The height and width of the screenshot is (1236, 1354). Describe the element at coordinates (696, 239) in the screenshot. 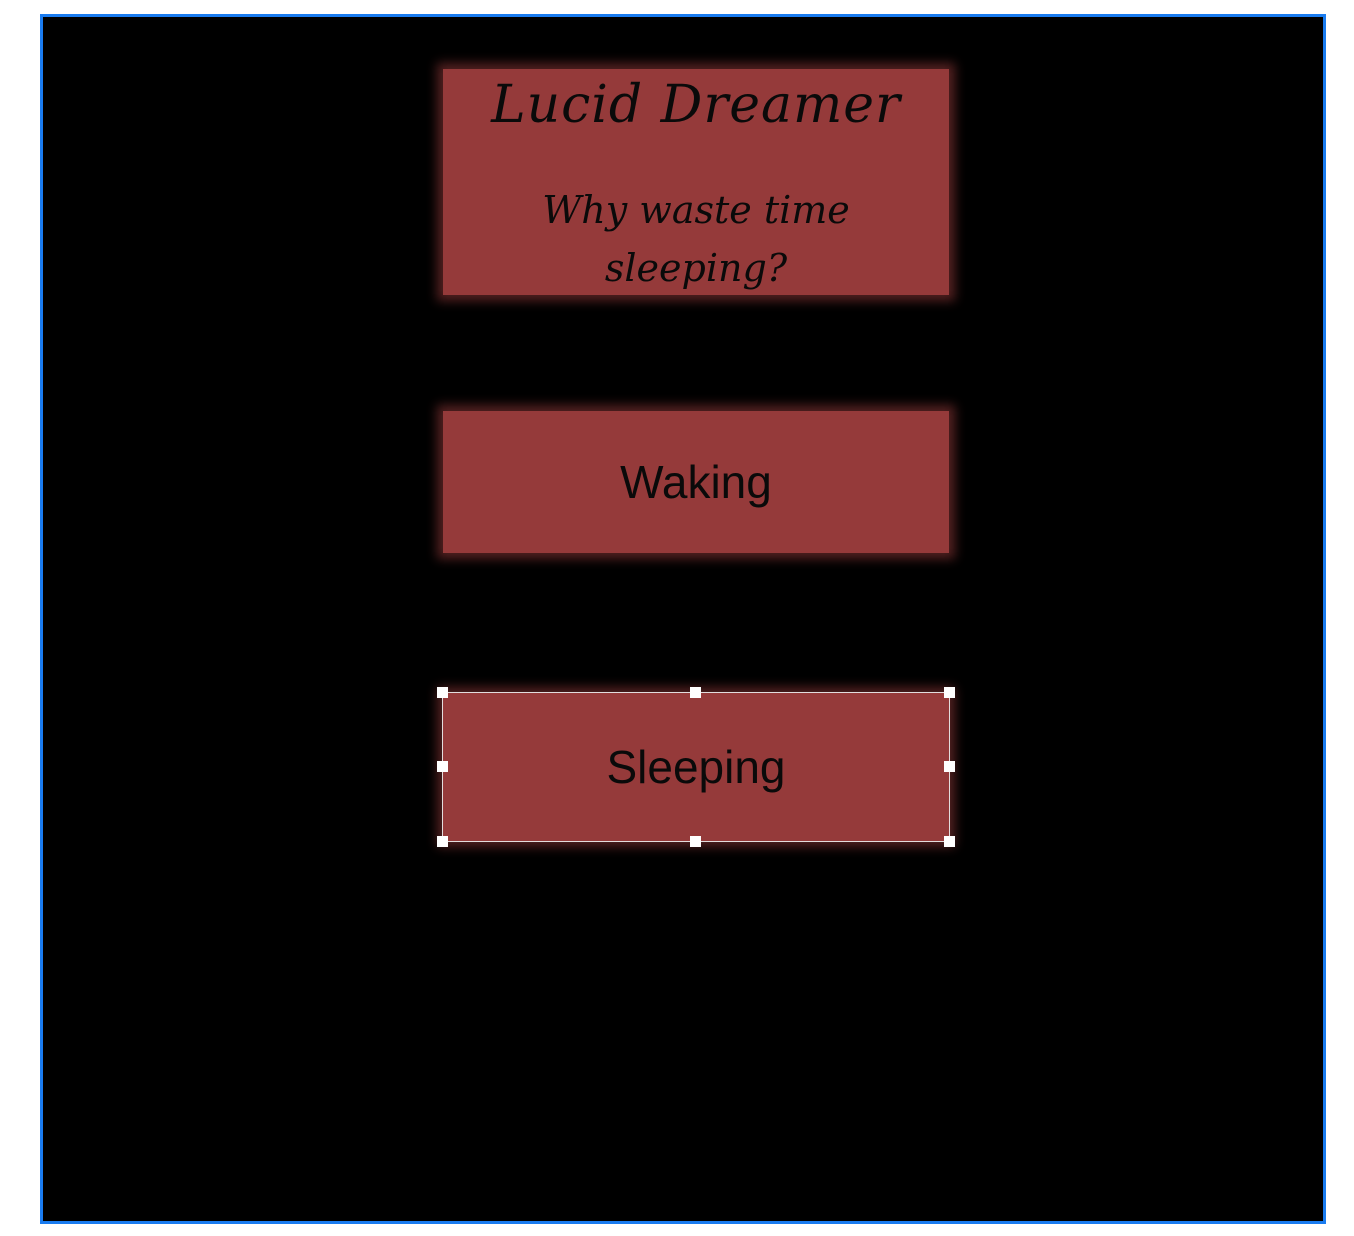

I see `app-tagline: Why waste time sleeping?` at that location.